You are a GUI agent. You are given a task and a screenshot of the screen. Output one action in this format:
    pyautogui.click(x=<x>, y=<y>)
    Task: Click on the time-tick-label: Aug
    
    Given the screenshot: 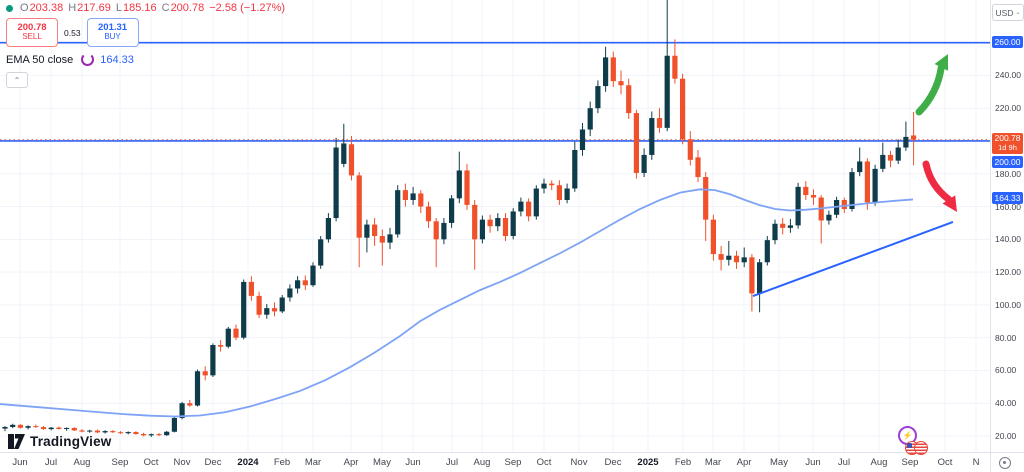 What is the action you would take?
    pyautogui.click(x=82, y=462)
    